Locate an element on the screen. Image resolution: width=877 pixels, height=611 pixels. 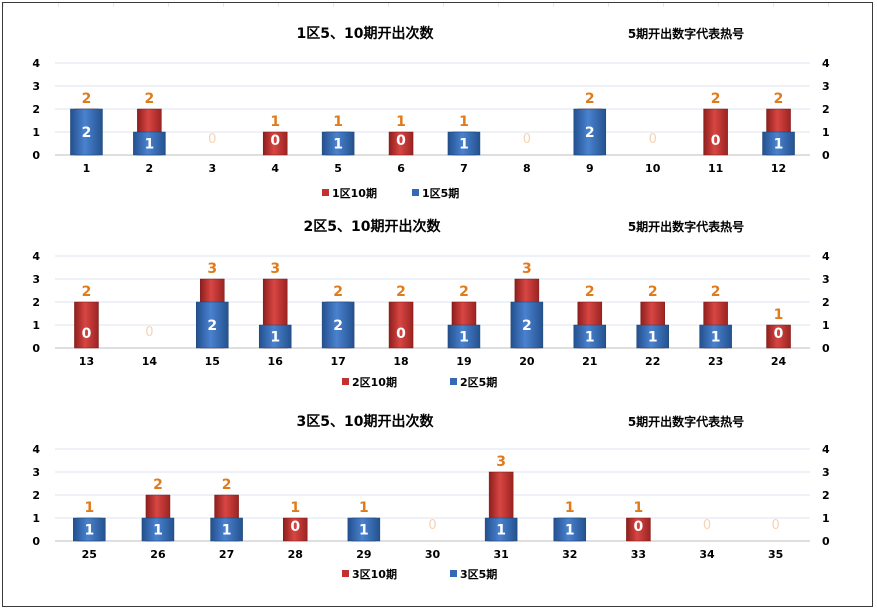
y-tick-right: 2 is located at coordinates (826, 302).